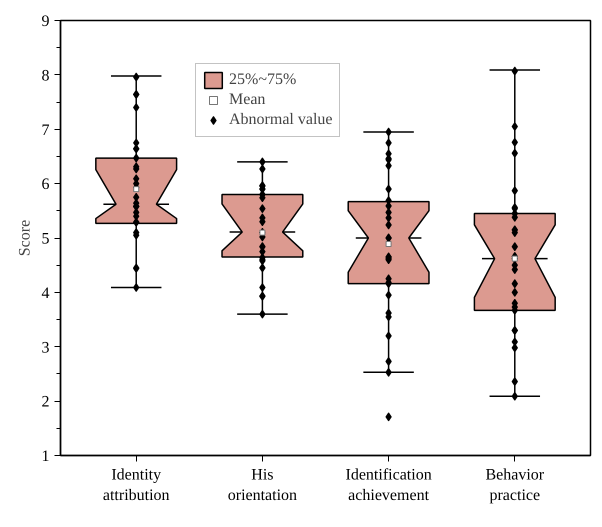 Image resolution: width=602 pixels, height=527 pixels. I want to click on x-tick-label: Identification achievement, so click(389, 485).